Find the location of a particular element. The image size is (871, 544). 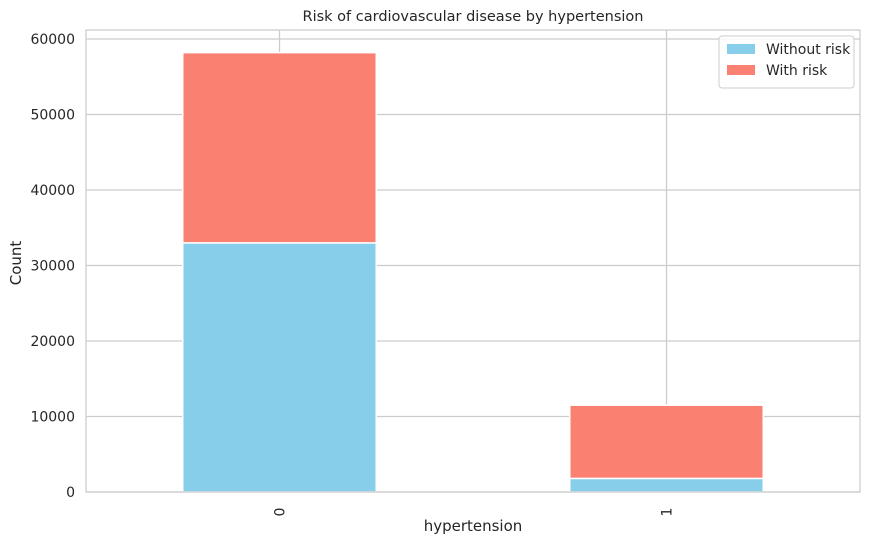

y-tick-label: 30000 is located at coordinates (52, 267).